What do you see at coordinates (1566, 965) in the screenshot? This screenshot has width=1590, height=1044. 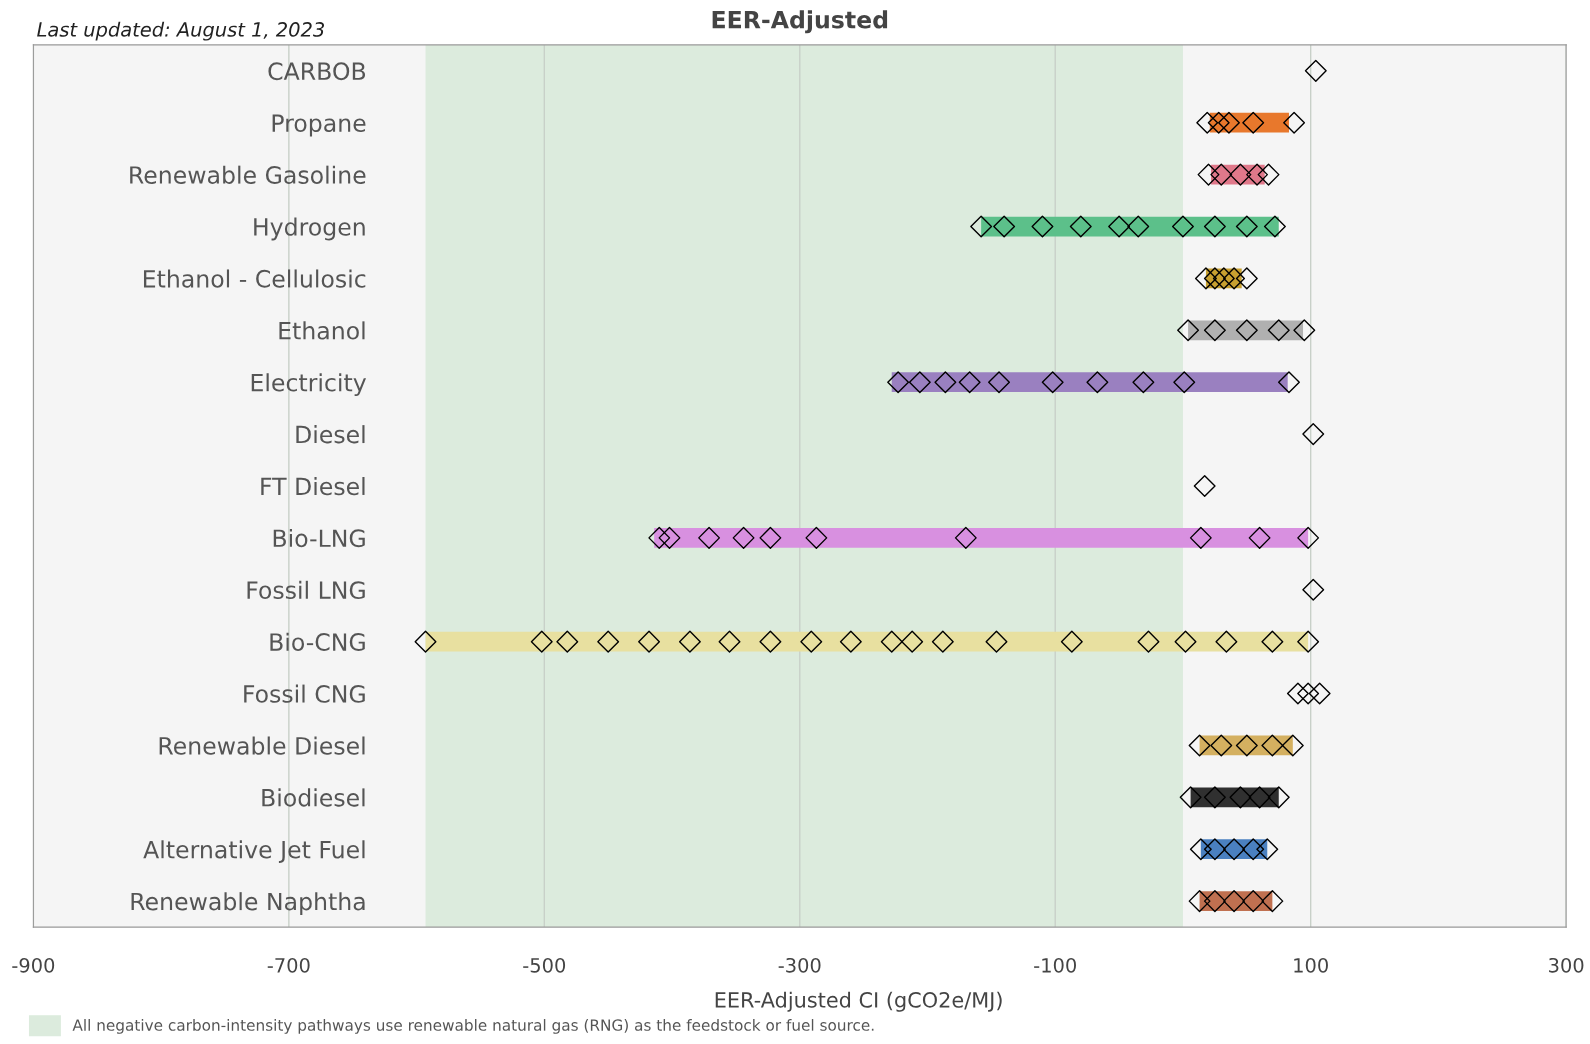 I see `x-tick-label: 300` at bounding box center [1566, 965].